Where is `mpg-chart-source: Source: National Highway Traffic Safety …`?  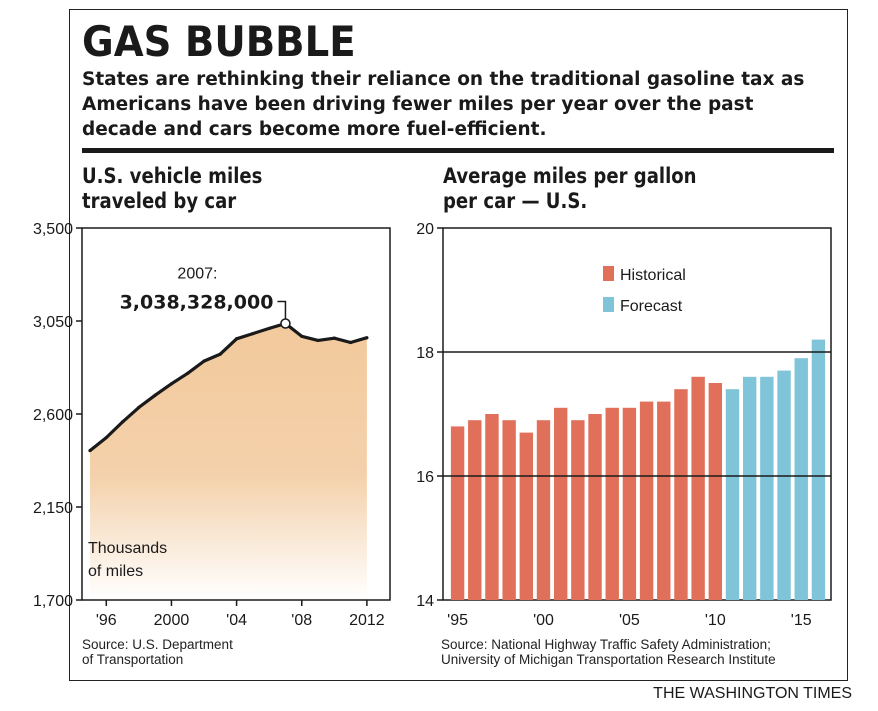 mpg-chart-source: Source: National Highway Traffic Safety … is located at coordinates (608, 652).